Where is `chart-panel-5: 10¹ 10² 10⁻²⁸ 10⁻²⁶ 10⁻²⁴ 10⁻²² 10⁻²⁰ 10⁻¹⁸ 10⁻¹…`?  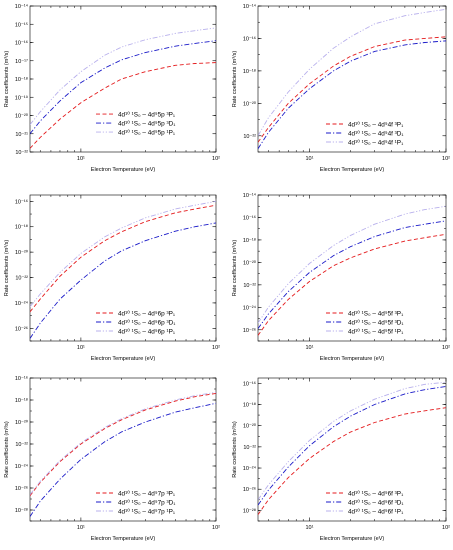
chart-panel-5: 10¹ 10² 10⁻²⁸ 10⁻²⁶ 10⁻²⁴ 10⁻²² 10⁻²⁰ 10⁻¹⁸ 10⁻¹… is located at coordinates (112, 458).